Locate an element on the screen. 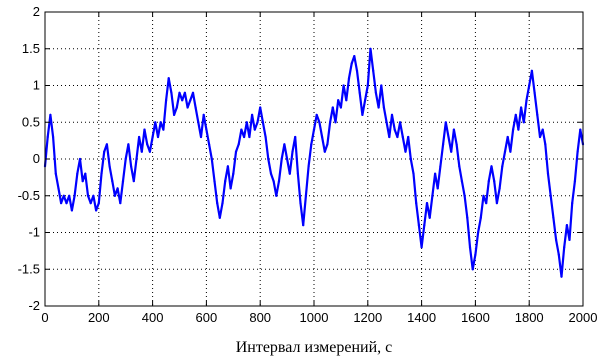 The width and height of the screenshot is (606, 364). y-tick-label: 1 is located at coordinates (36, 85).